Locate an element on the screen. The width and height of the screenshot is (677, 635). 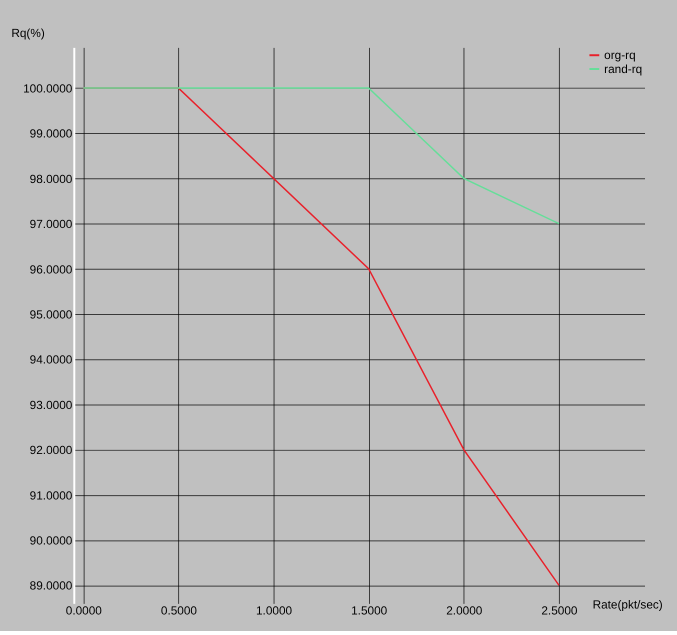
y-tick-label: 93.0000 is located at coordinates (51, 405).